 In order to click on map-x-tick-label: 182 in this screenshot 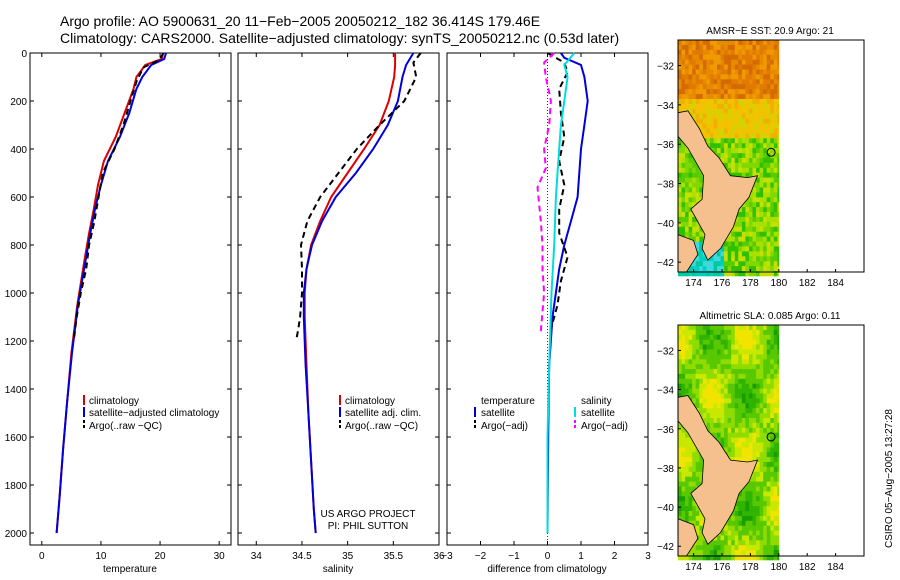, I will do `click(807, 283)`.